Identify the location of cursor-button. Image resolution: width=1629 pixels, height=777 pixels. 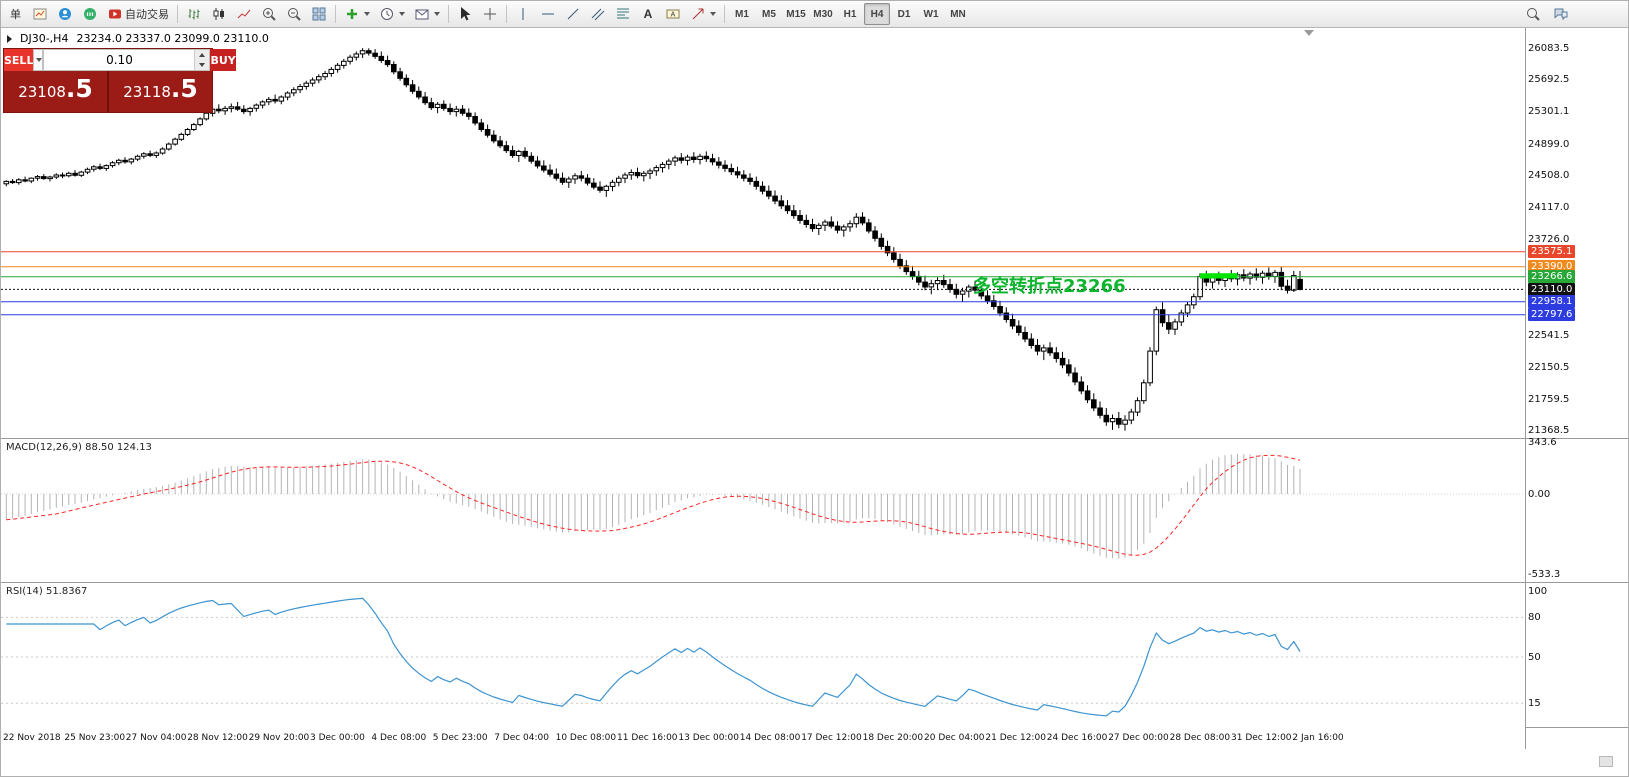
(465, 14).